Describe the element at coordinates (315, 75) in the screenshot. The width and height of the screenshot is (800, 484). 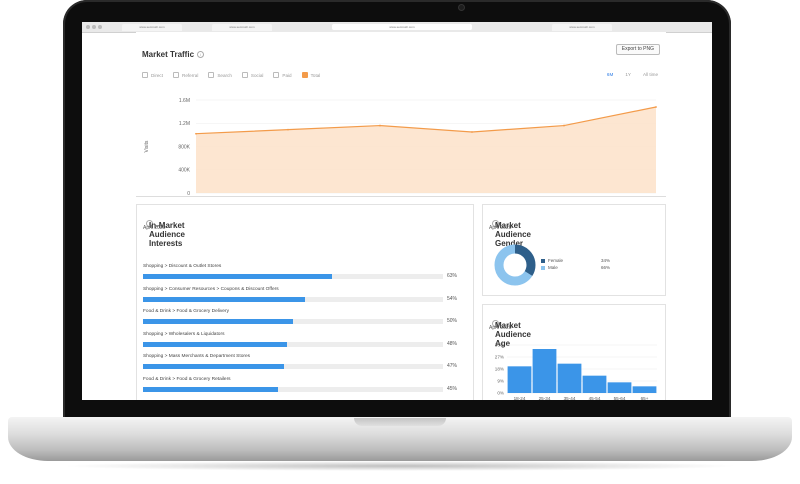
I see `legend-label: Total` at that location.